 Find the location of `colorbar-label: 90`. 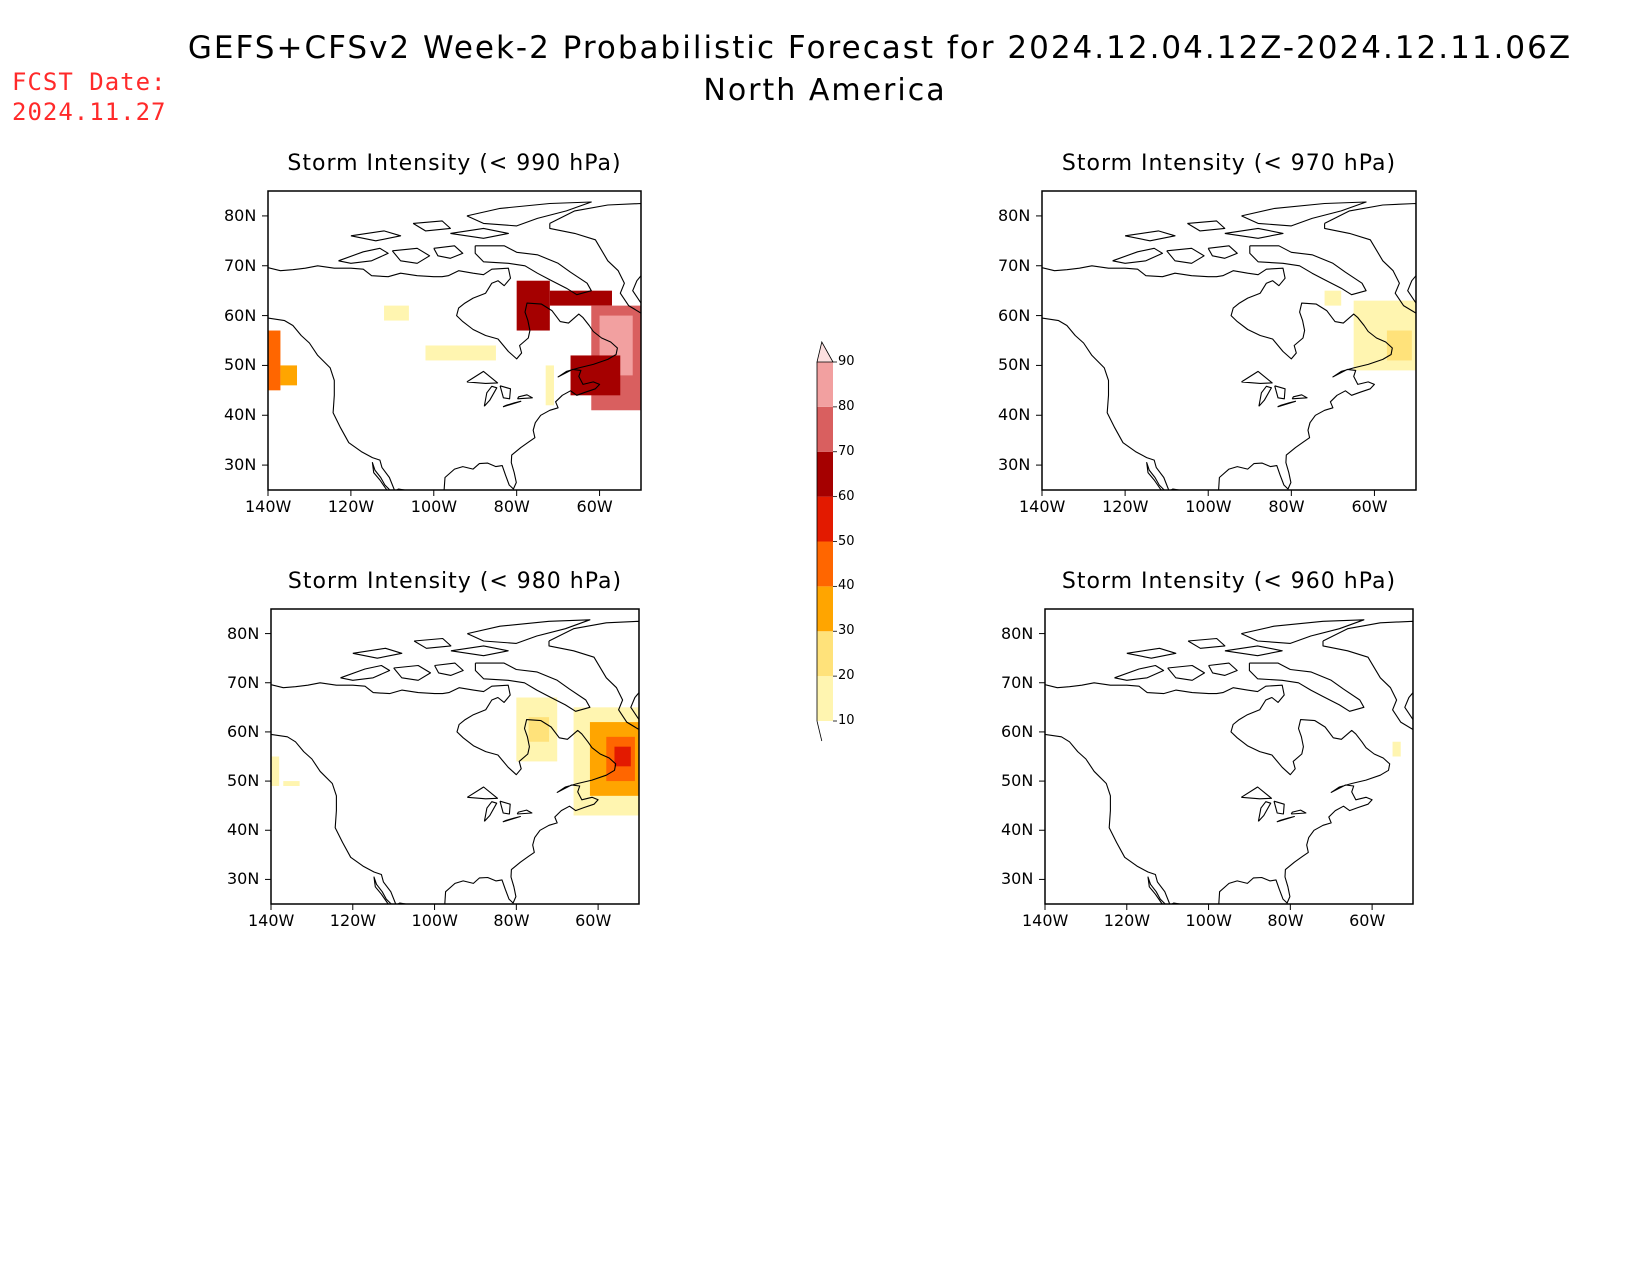

colorbar-label: 90 is located at coordinates (846, 361).